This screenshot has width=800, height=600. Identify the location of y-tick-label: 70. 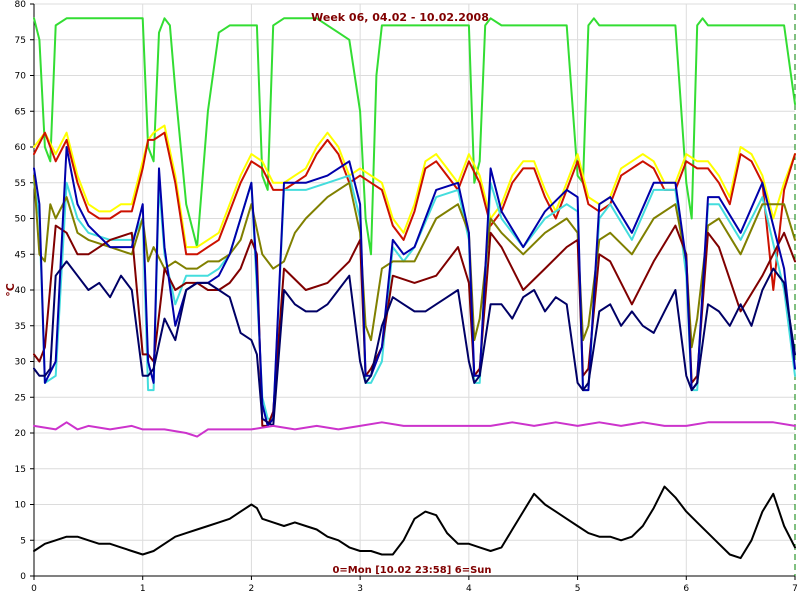
(21, 77).